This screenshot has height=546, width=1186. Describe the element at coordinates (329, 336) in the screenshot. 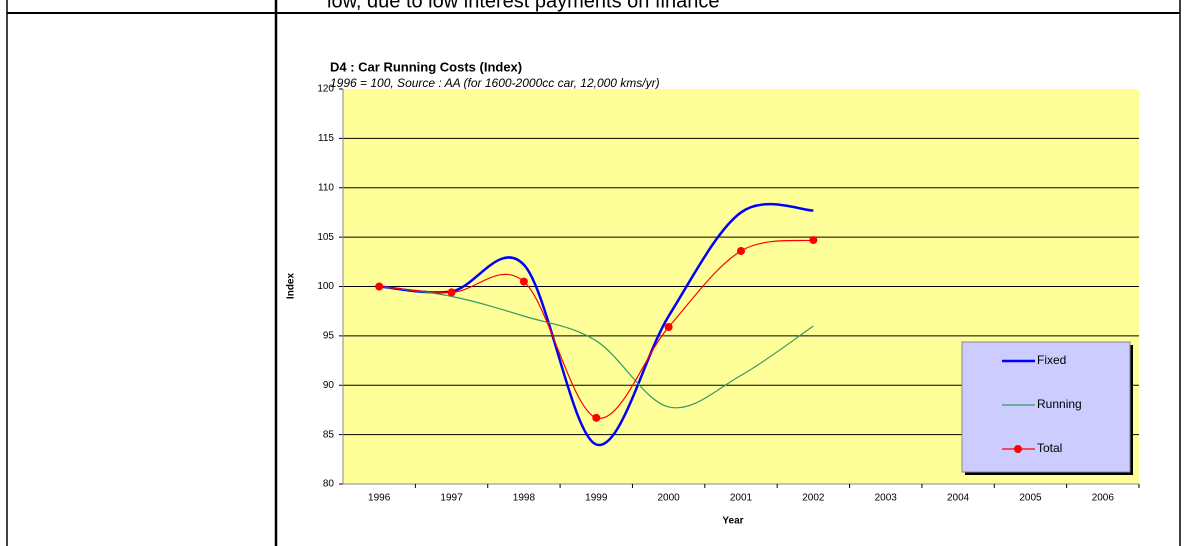

I see `y-tick-label: 95` at that location.